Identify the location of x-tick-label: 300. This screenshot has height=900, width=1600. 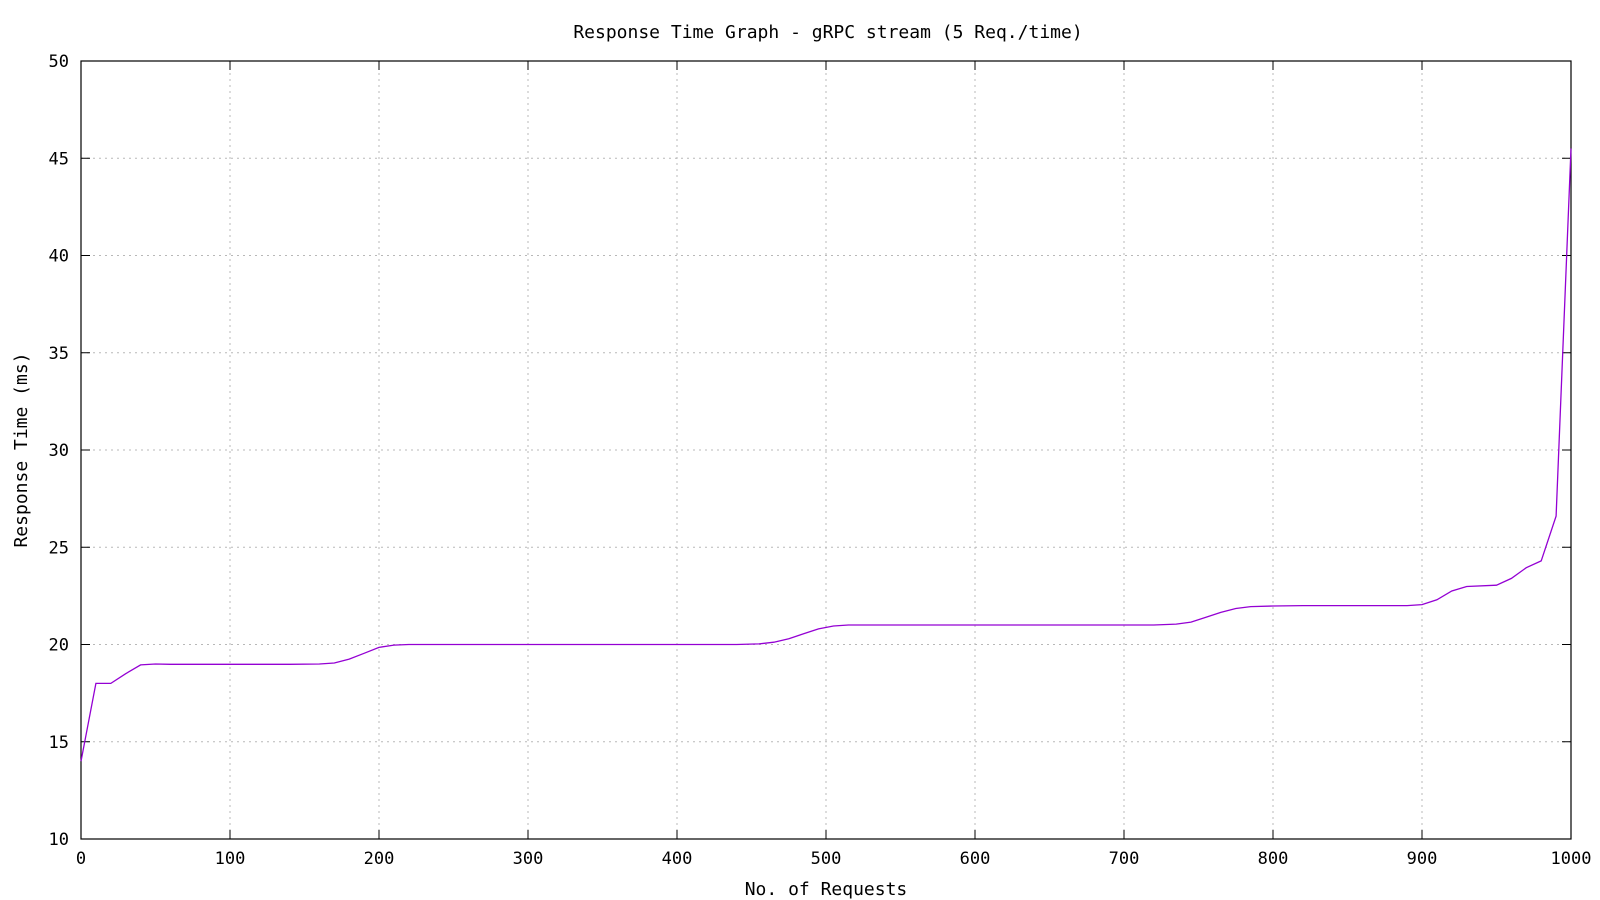
(528, 859).